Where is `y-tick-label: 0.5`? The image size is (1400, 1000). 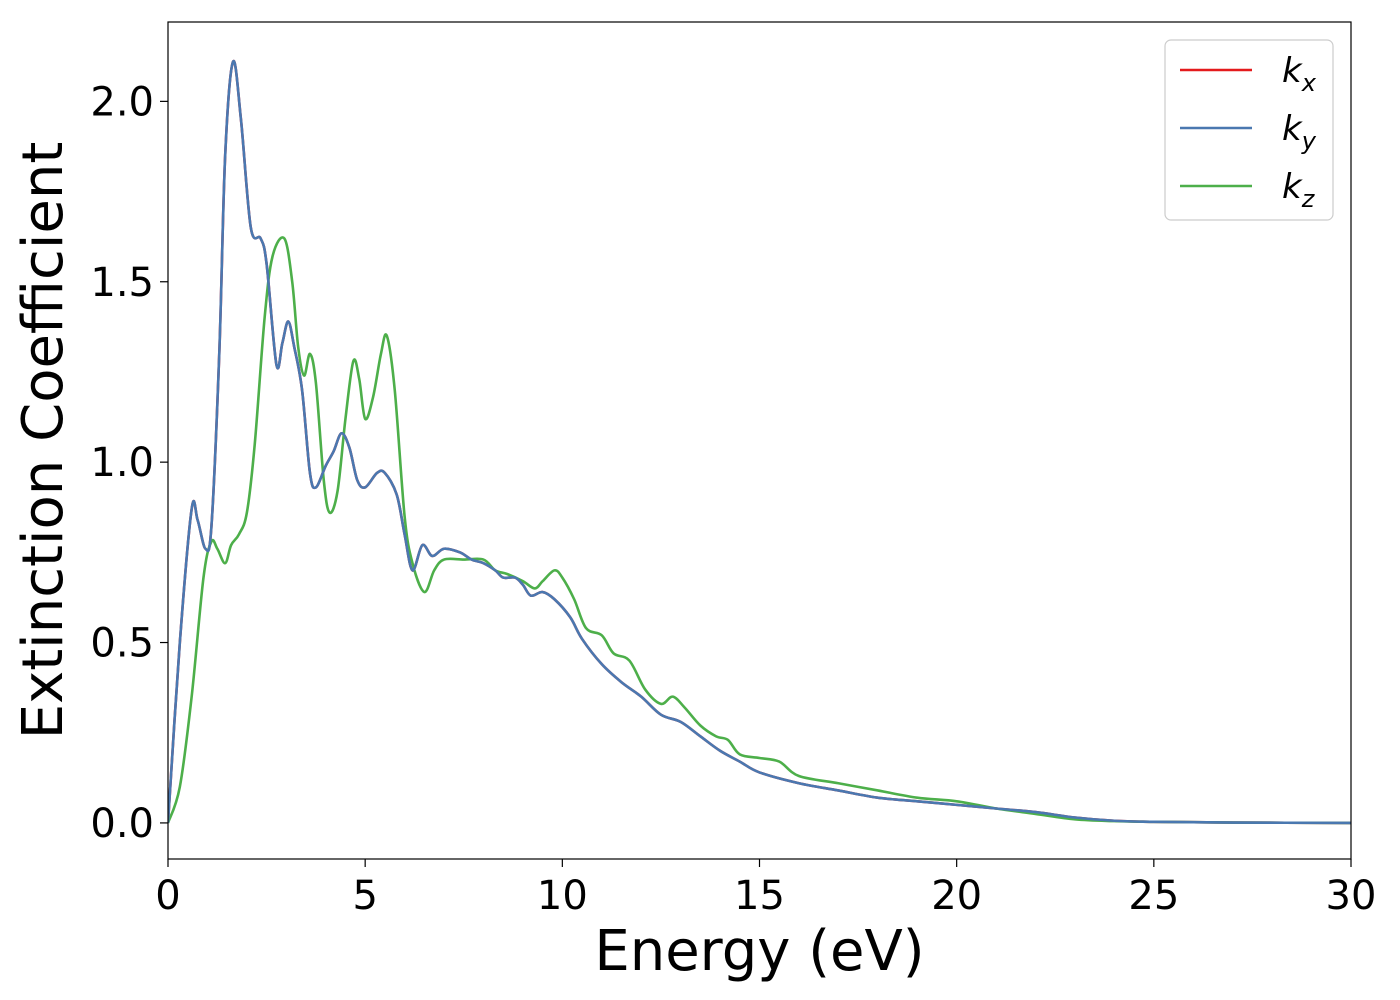
y-tick-label: 0.5 is located at coordinates (122, 644).